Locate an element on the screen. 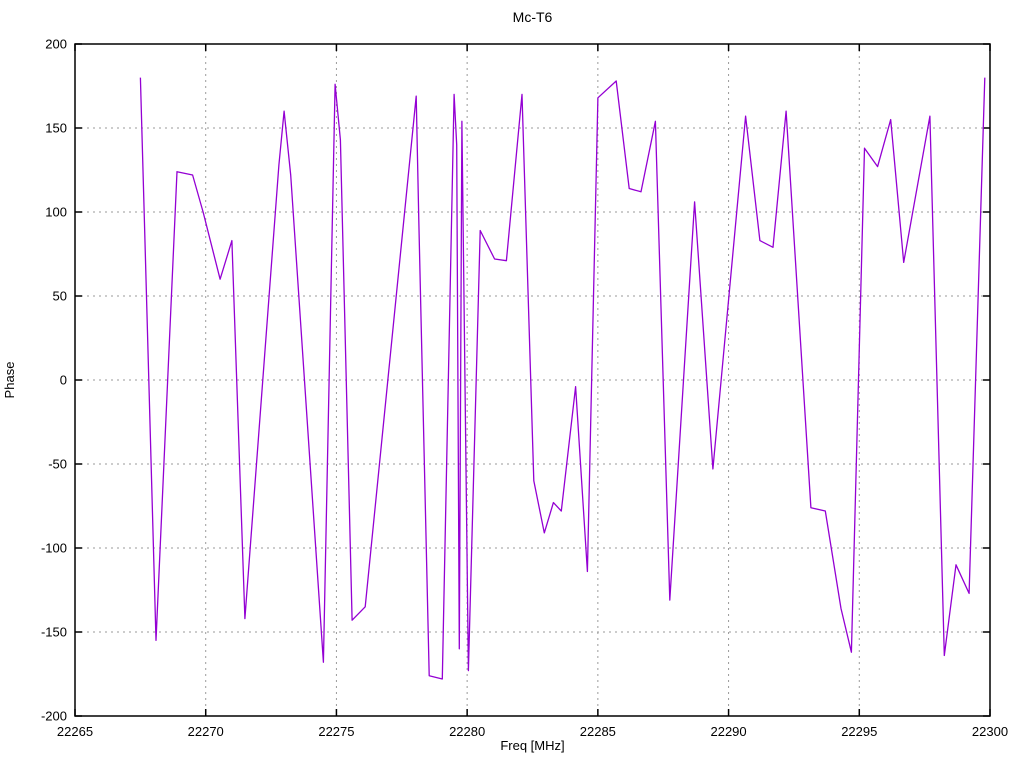  x-axis-label: Freq [MHz] is located at coordinates (532, 745).